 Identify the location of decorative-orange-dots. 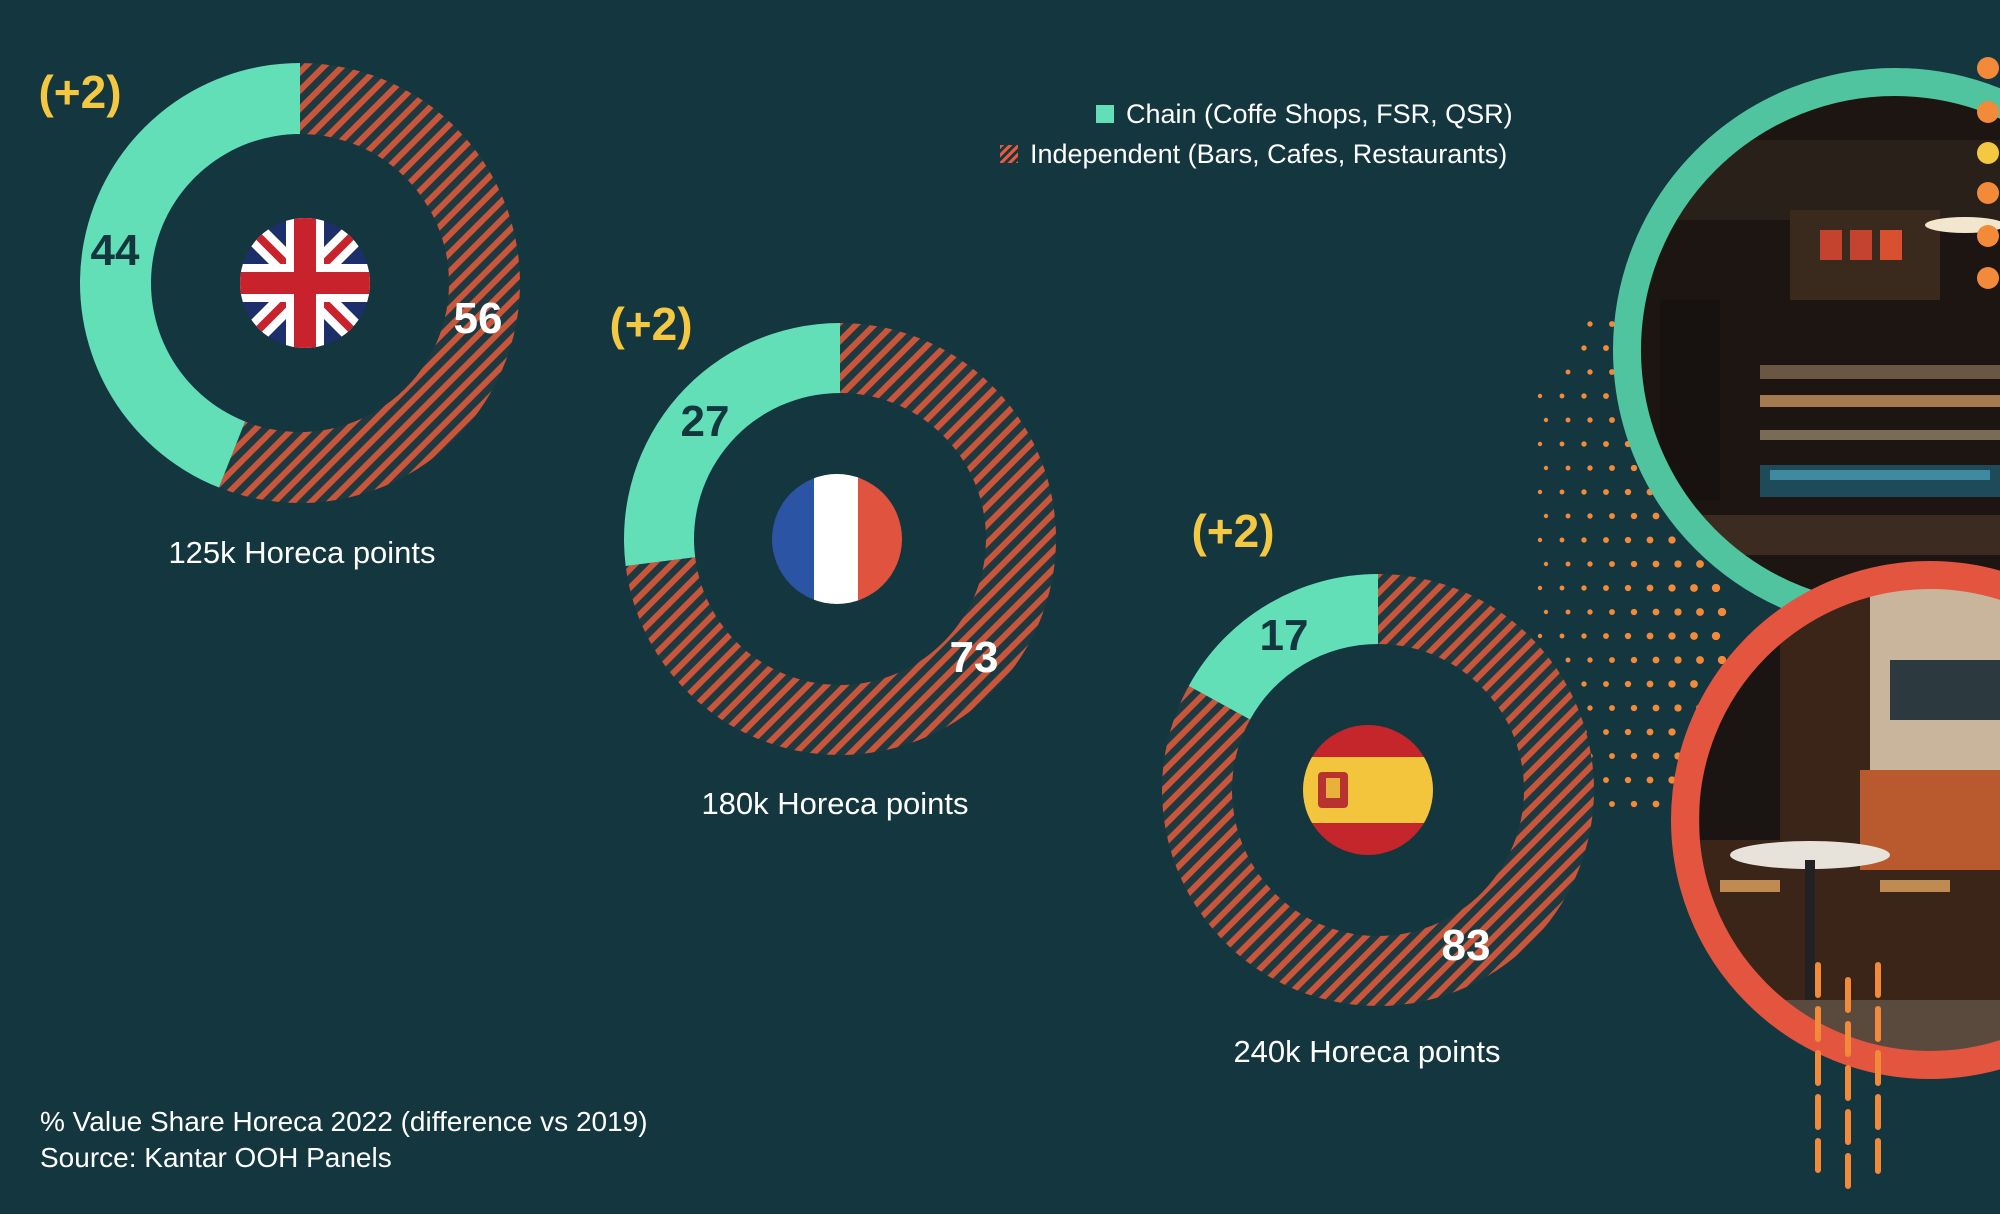
(1988, 173).